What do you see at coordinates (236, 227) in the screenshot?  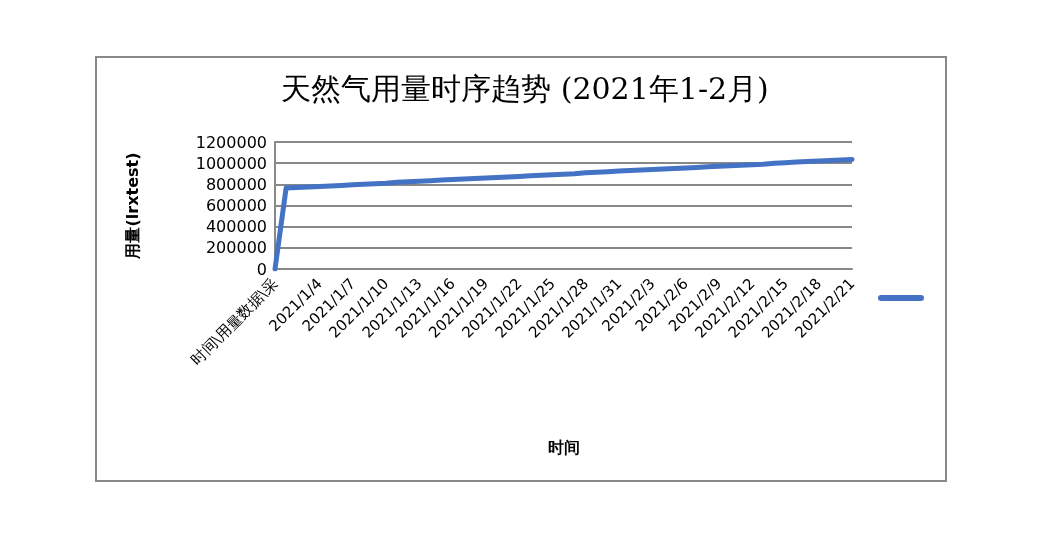 I see `y-tick-label: 400000` at bounding box center [236, 227].